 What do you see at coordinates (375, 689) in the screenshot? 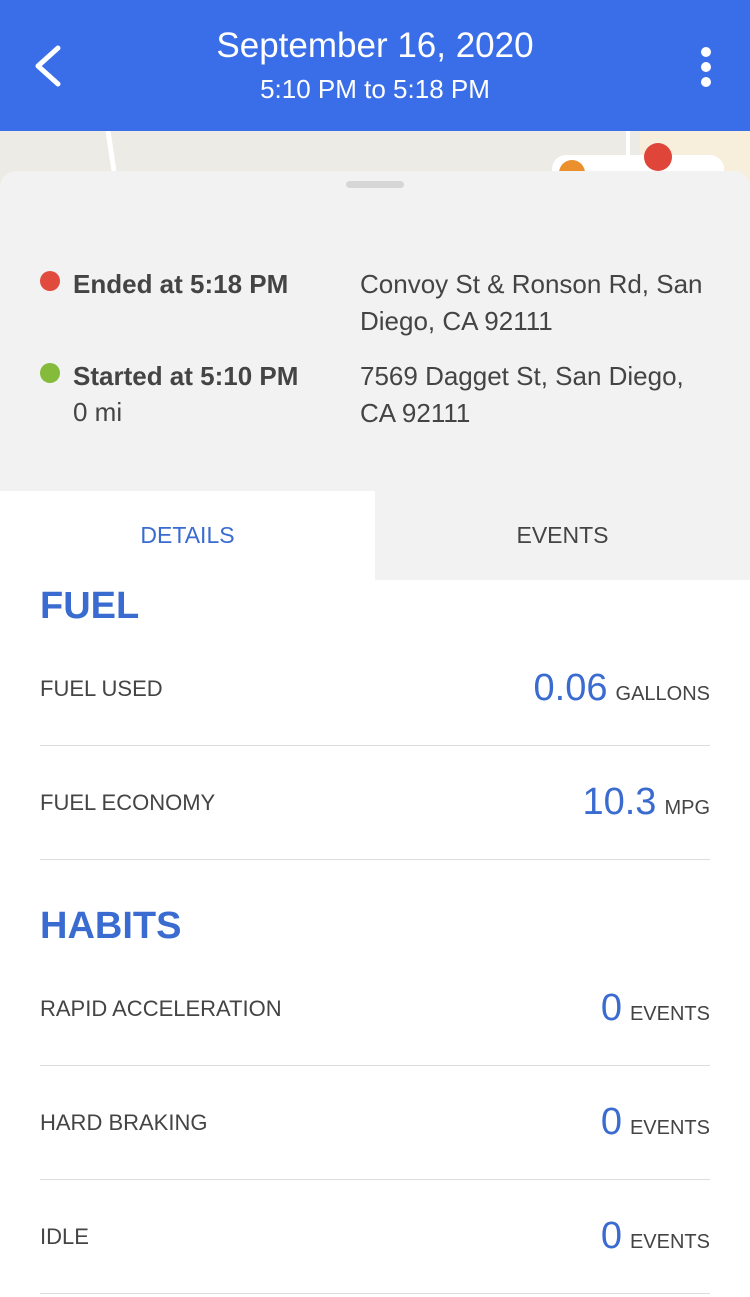
I see `metric-row: FUEL USED 0.06 GALLONS` at bounding box center [375, 689].